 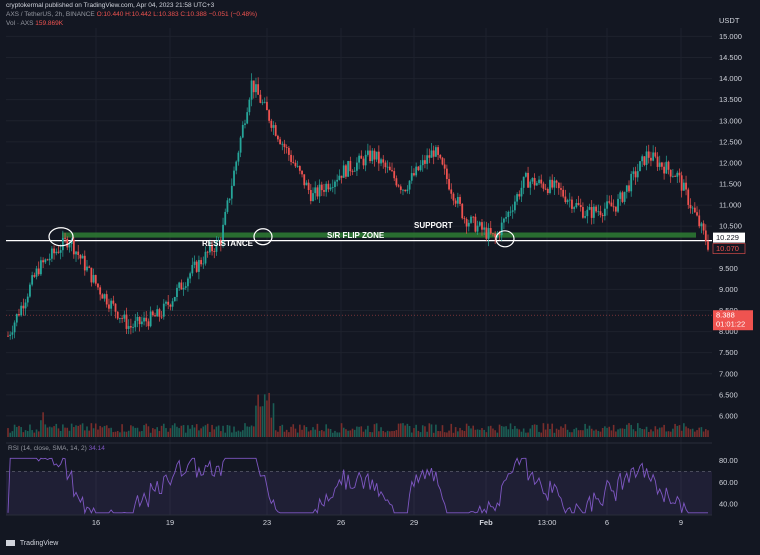 What do you see at coordinates (730, 57) in the screenshot?
I see `price-tick-label: 14.500` at bounding box center [730, 57].